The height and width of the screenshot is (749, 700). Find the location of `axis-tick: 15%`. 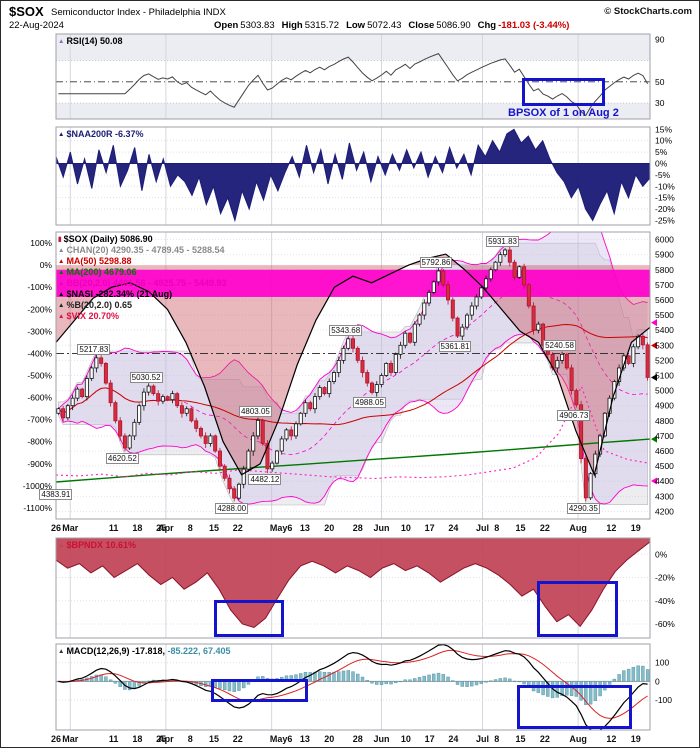

axis-tick: 15% is located at coordinates (663, 129).